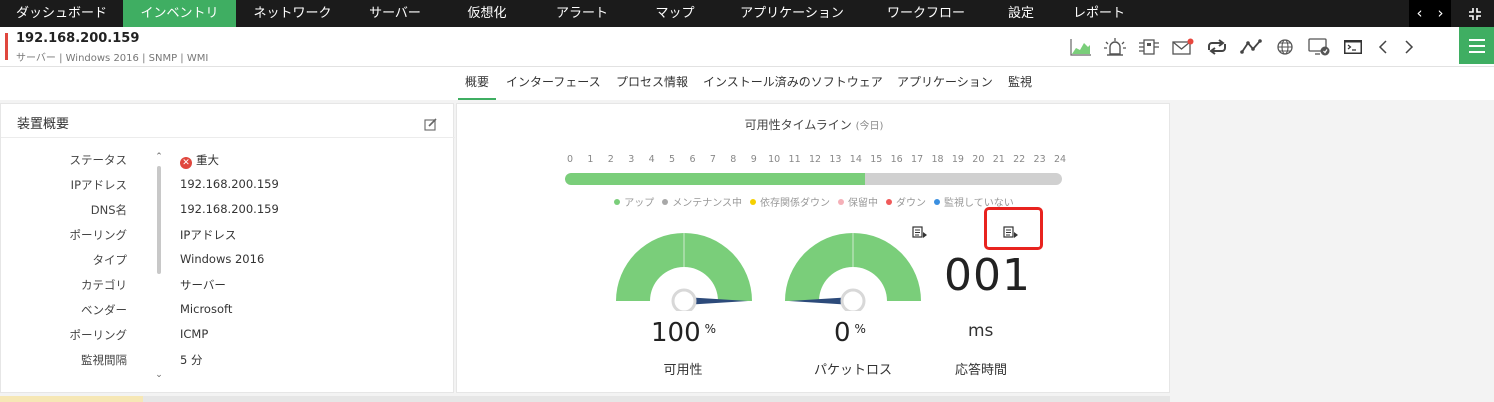 This screenshot has height=402, width=1494. What do you see at coordinates (1251, 47) in the screenshot?
I see `graph-icon` at bounding box center [1251, 47].